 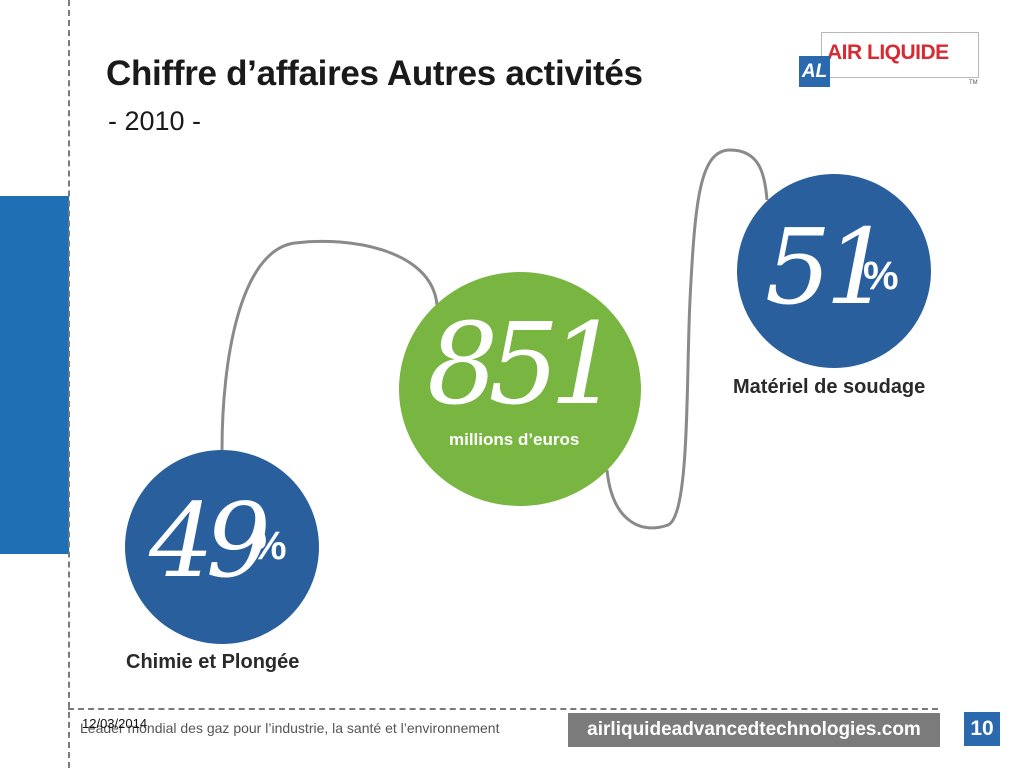 I want to click on segment-percent-value: 51, so click(x=828, y=267).